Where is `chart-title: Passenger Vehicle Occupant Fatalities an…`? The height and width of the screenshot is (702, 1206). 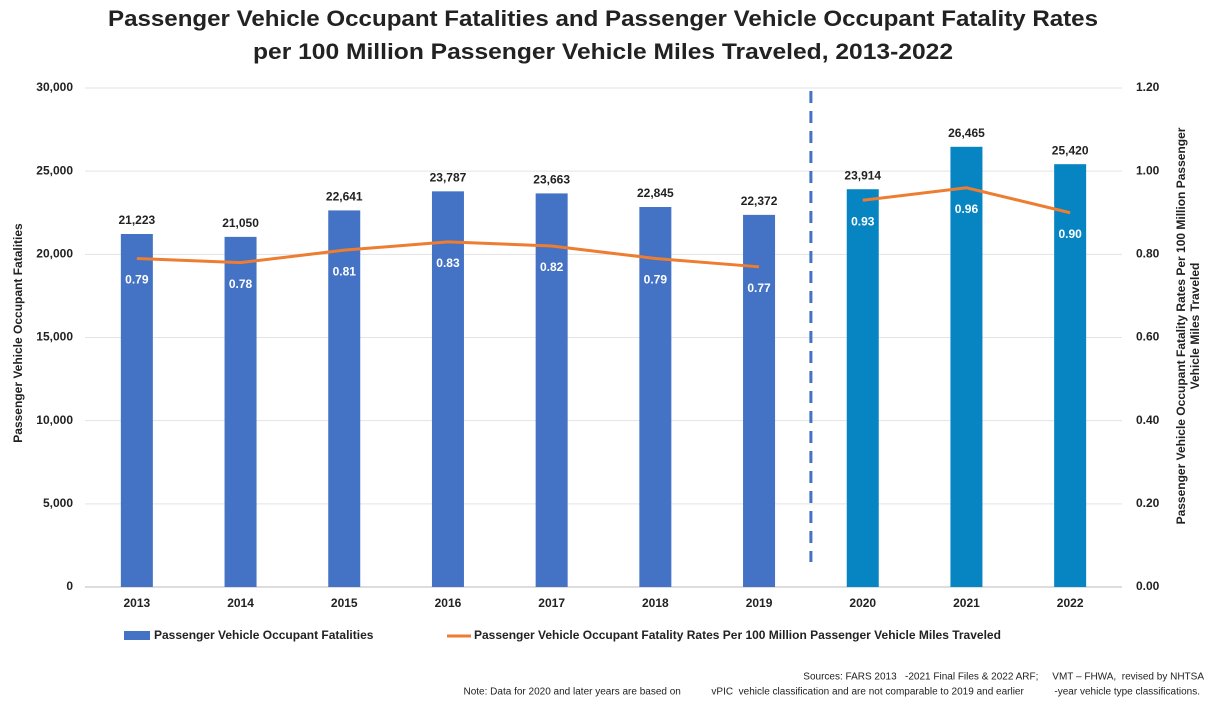
chart-title: Passenger Vehicle Occupant Fatalities an… is located at coordinates (603, 18).